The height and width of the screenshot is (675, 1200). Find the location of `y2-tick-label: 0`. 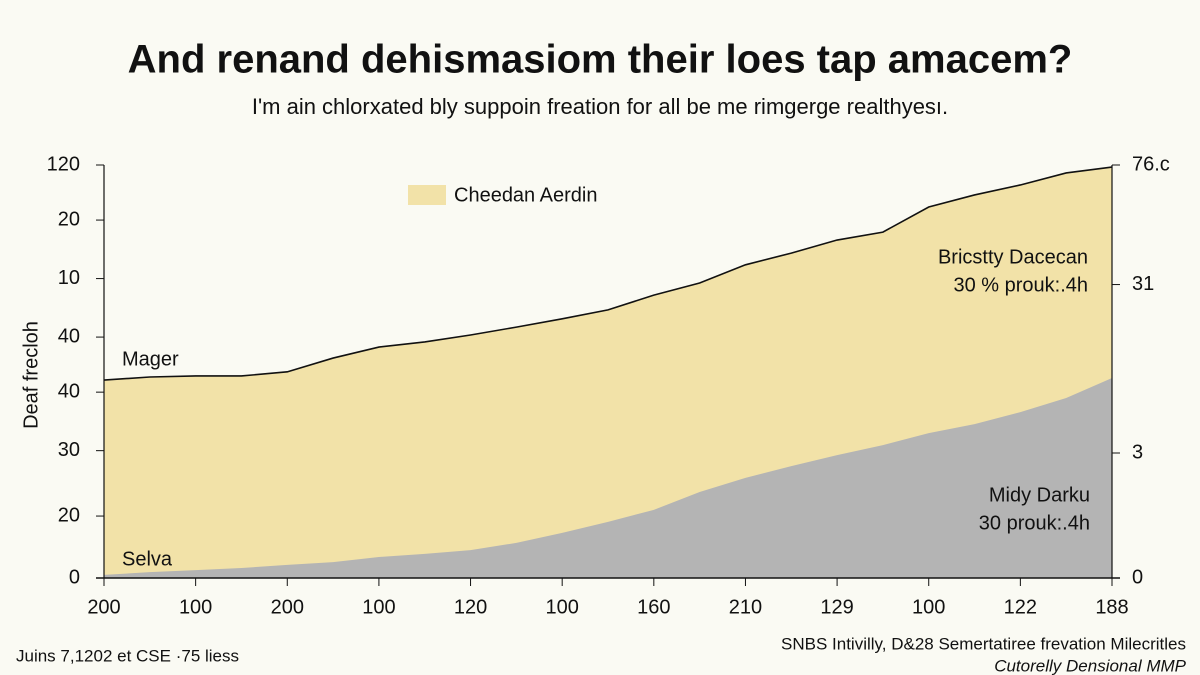

y2-tick-label: 0 is located at coordinates (1137, 577).